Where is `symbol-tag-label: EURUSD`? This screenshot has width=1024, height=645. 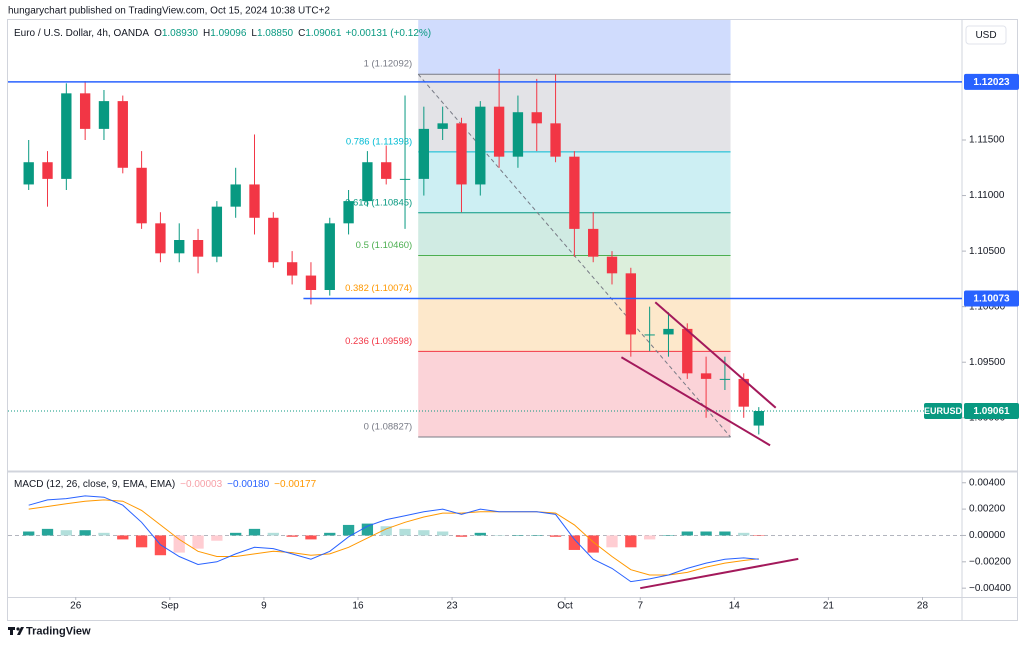 symbol-tag-label: EURUSD is located at coordinates (943, 411).